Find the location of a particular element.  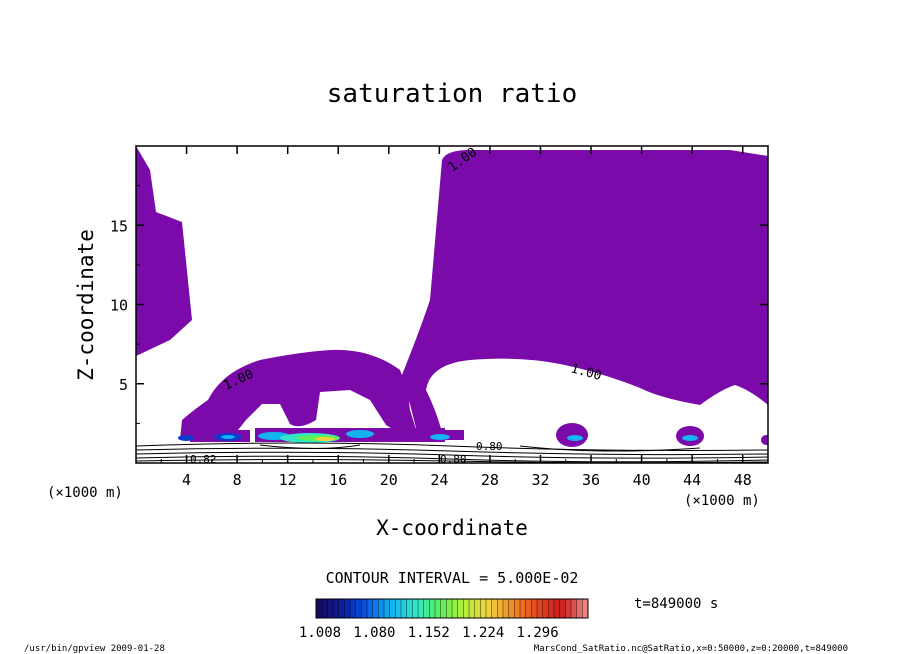

contour-label: 0.82 is located at coordinates (203, 459).